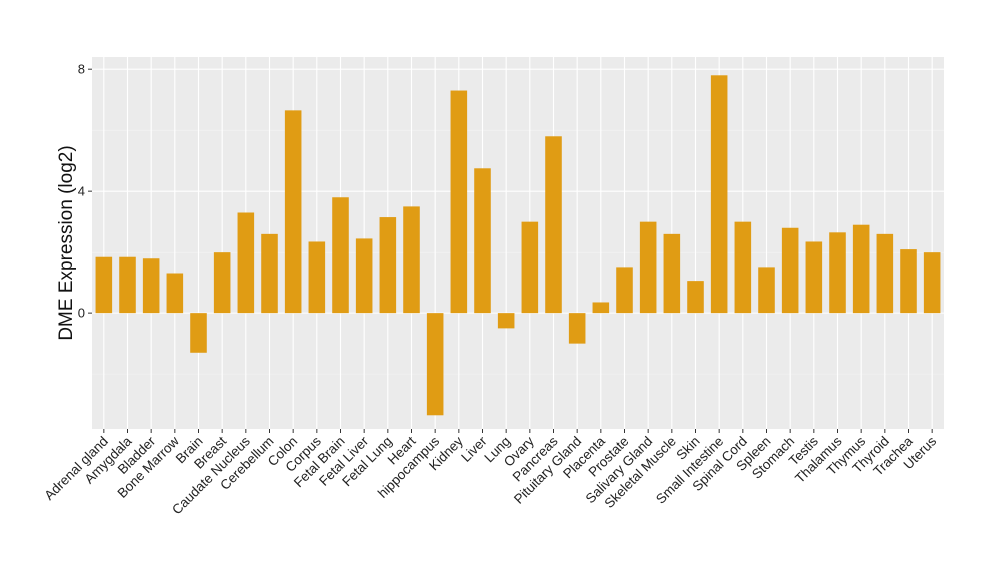  I want to click on y-tick-label: 4, so click(81, 191).